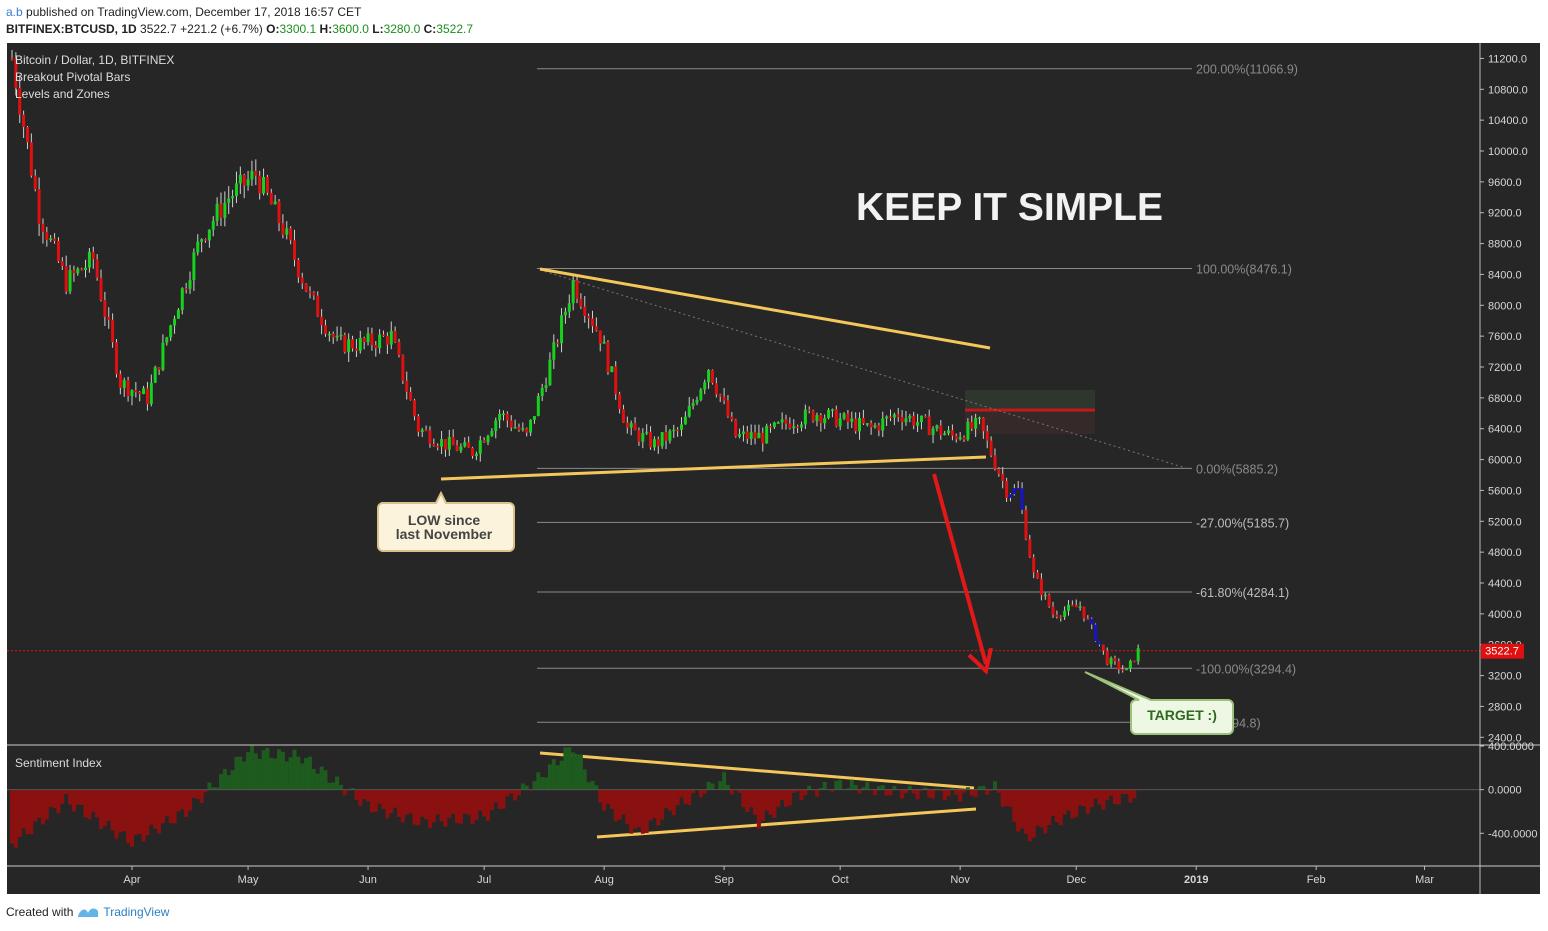 Image resolution: width=1548 pixels, height=931 pixels. I want to click on low-callout-box, so click(446, 521).